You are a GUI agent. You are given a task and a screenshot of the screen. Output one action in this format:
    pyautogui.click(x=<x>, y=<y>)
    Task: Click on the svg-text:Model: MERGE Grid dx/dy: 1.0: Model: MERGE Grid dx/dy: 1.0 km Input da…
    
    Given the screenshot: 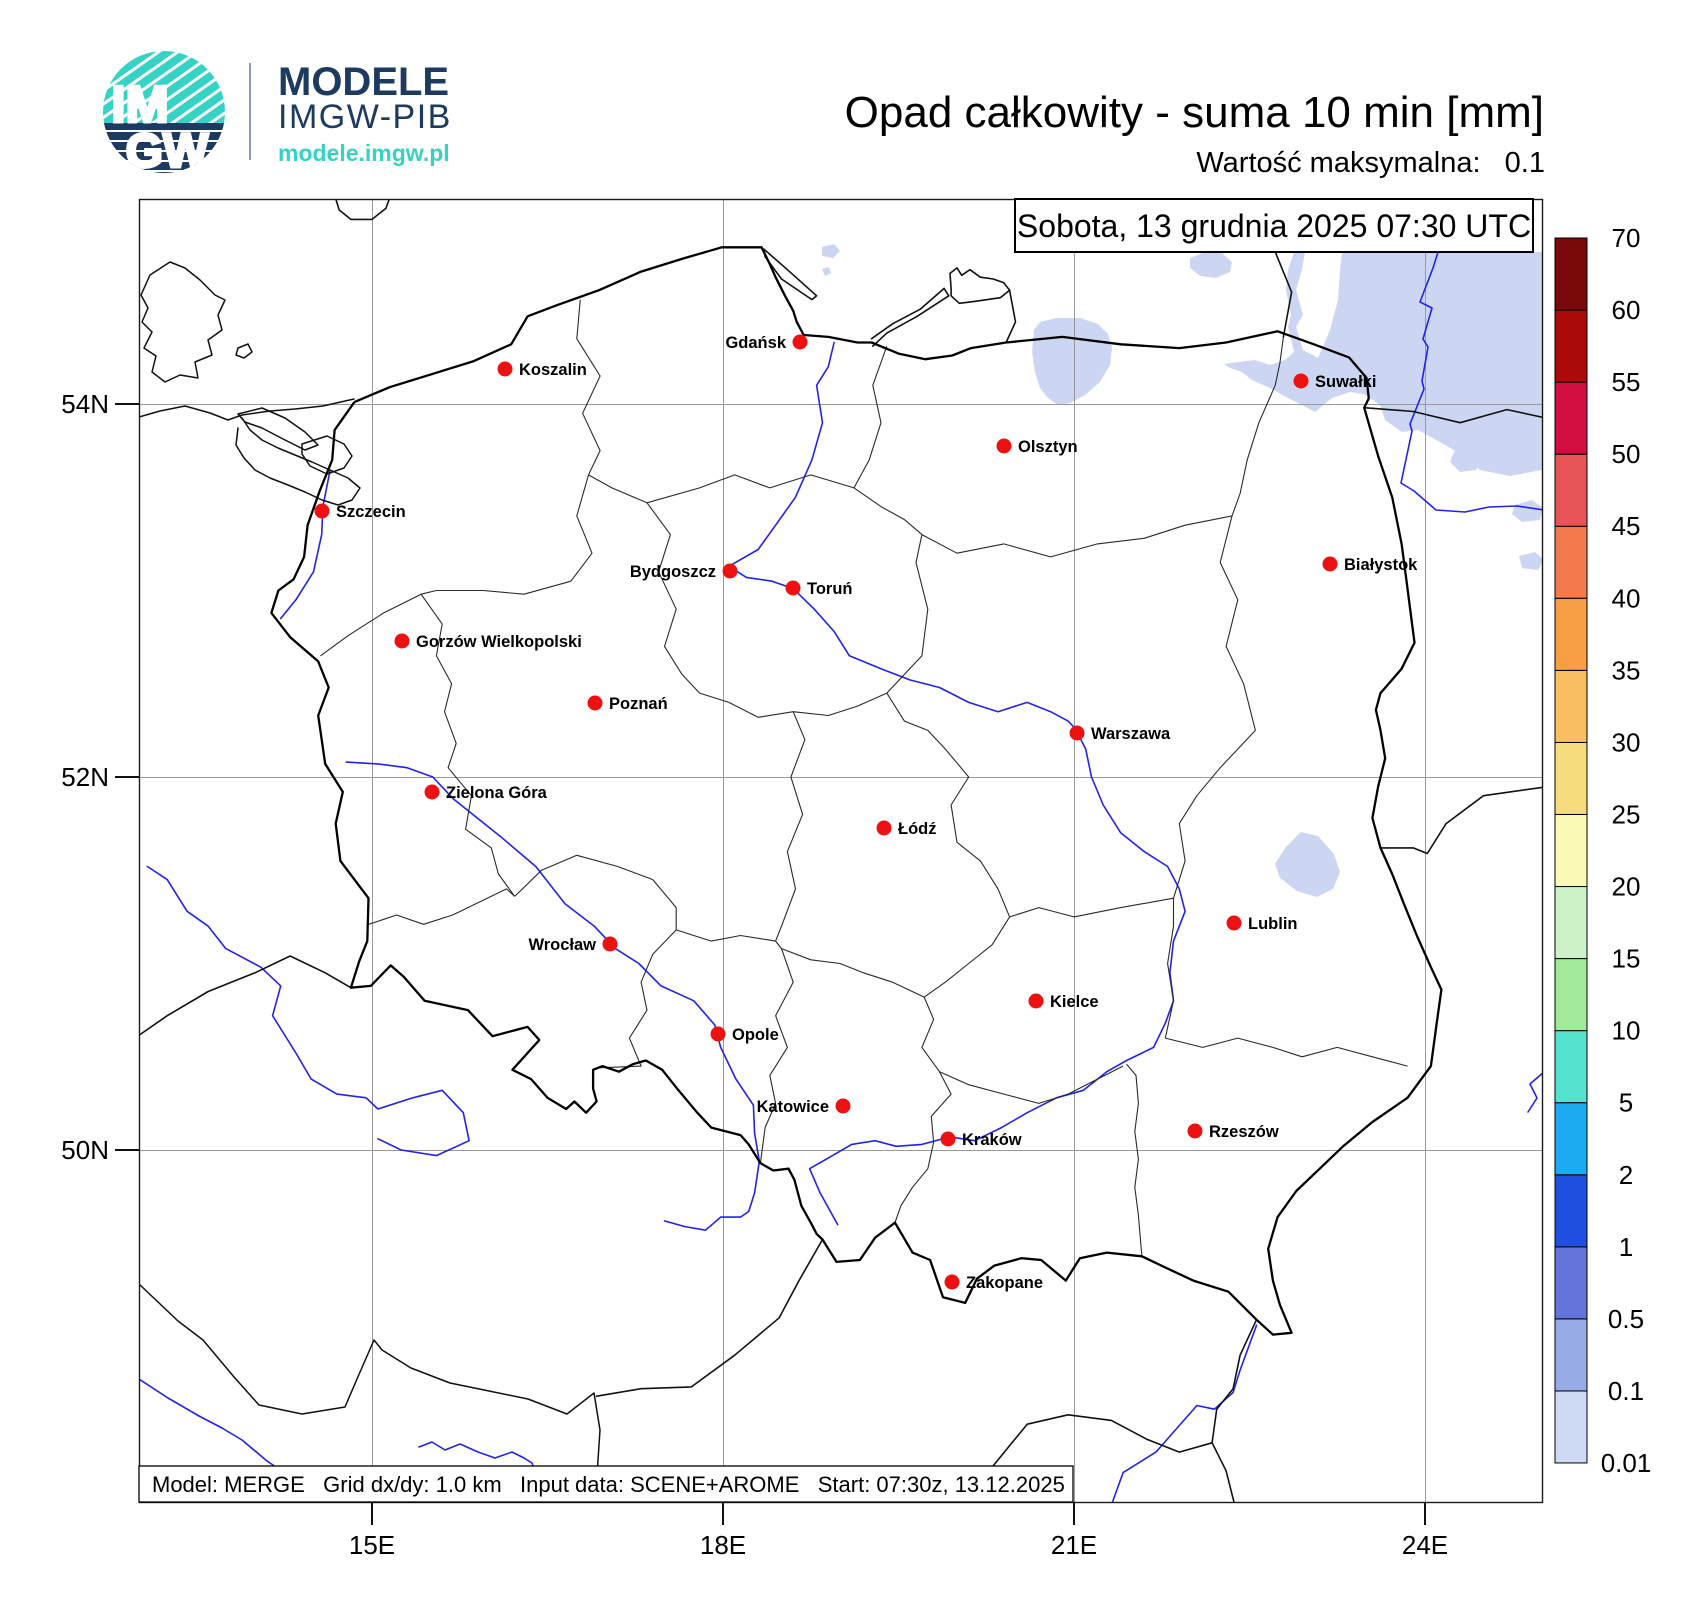 What is the action you would take?
    pyautogui.click(x=608, y=1484)
    